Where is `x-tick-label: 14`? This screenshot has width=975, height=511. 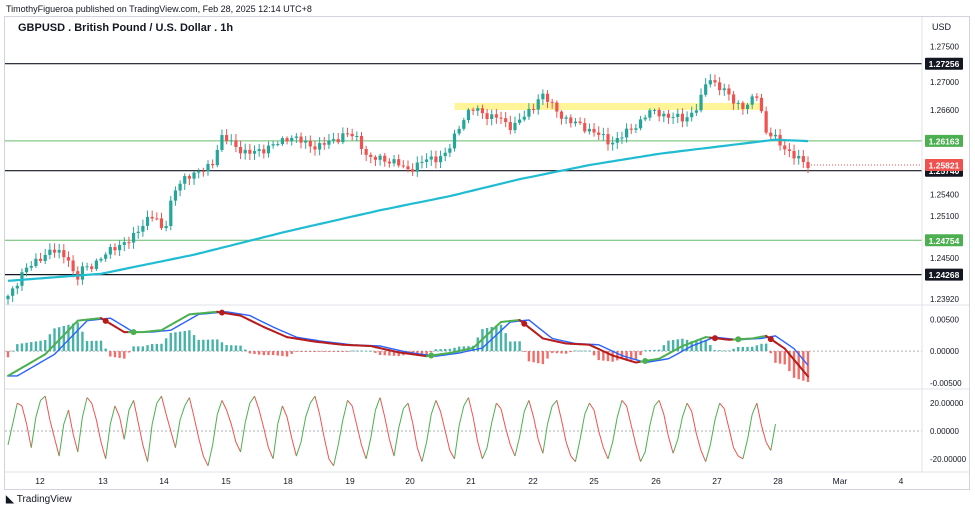
x-tick-label: 14 is located at coordinates (164, 481).